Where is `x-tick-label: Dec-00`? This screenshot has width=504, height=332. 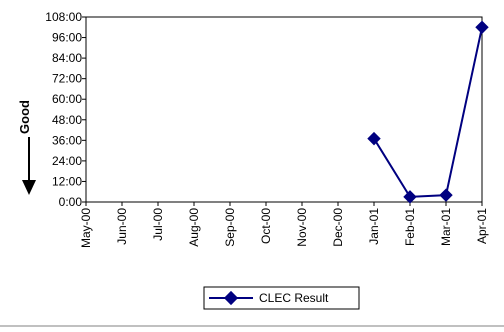
x-tick-label: Dec-00 is located at coordinates (338, 227).